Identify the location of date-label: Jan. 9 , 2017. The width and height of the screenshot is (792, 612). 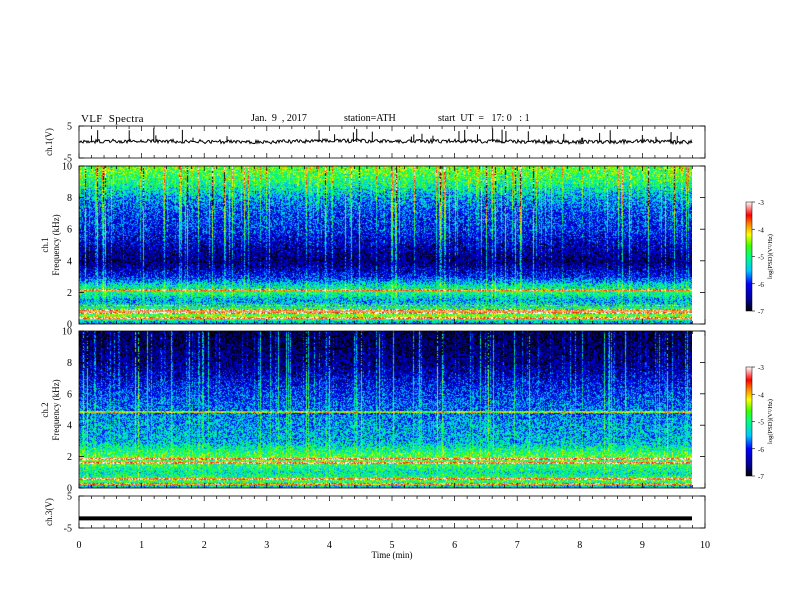
(279, 118).